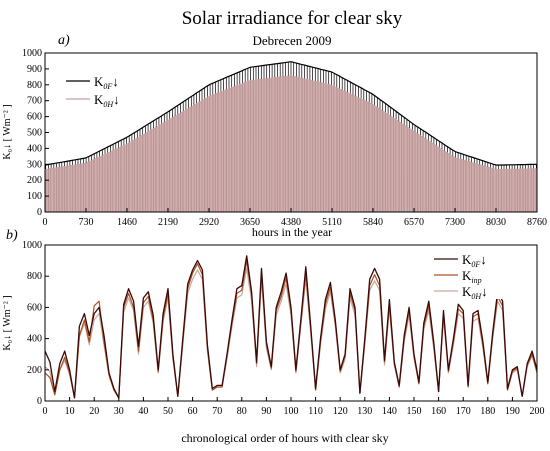 The height and width of the screenshot is (451, 550). Describe the element at coordinates (292, 232) in the screenshot. I see `panel-a-x-axis-label: hours in the year` at that location.